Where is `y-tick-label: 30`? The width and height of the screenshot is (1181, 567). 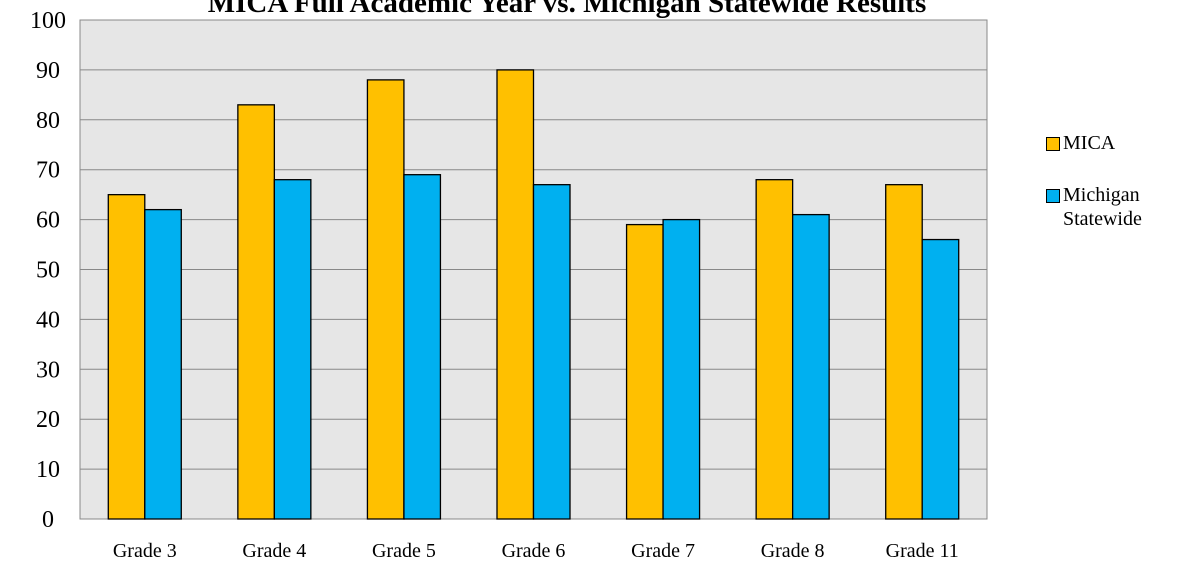 y-tick-label: 30 is located at coordinates (48, 370).